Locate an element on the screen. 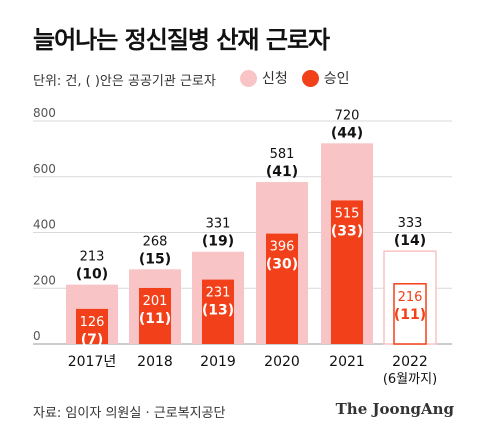  data-label-approval-public: (7) is located at coordinates (92, 340).